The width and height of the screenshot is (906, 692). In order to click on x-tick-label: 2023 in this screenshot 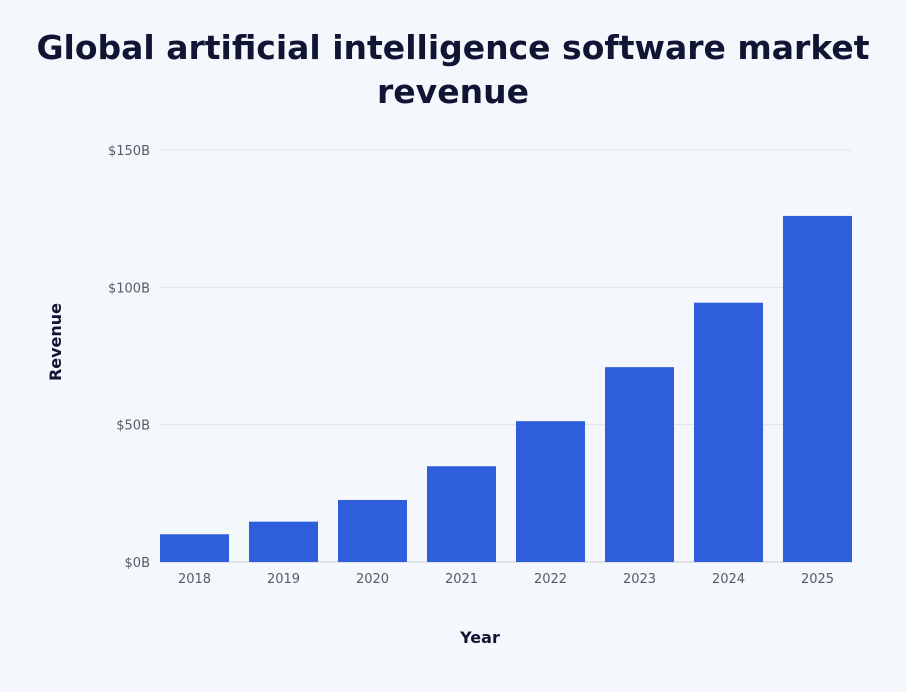, I will do `click(639, 579)`.